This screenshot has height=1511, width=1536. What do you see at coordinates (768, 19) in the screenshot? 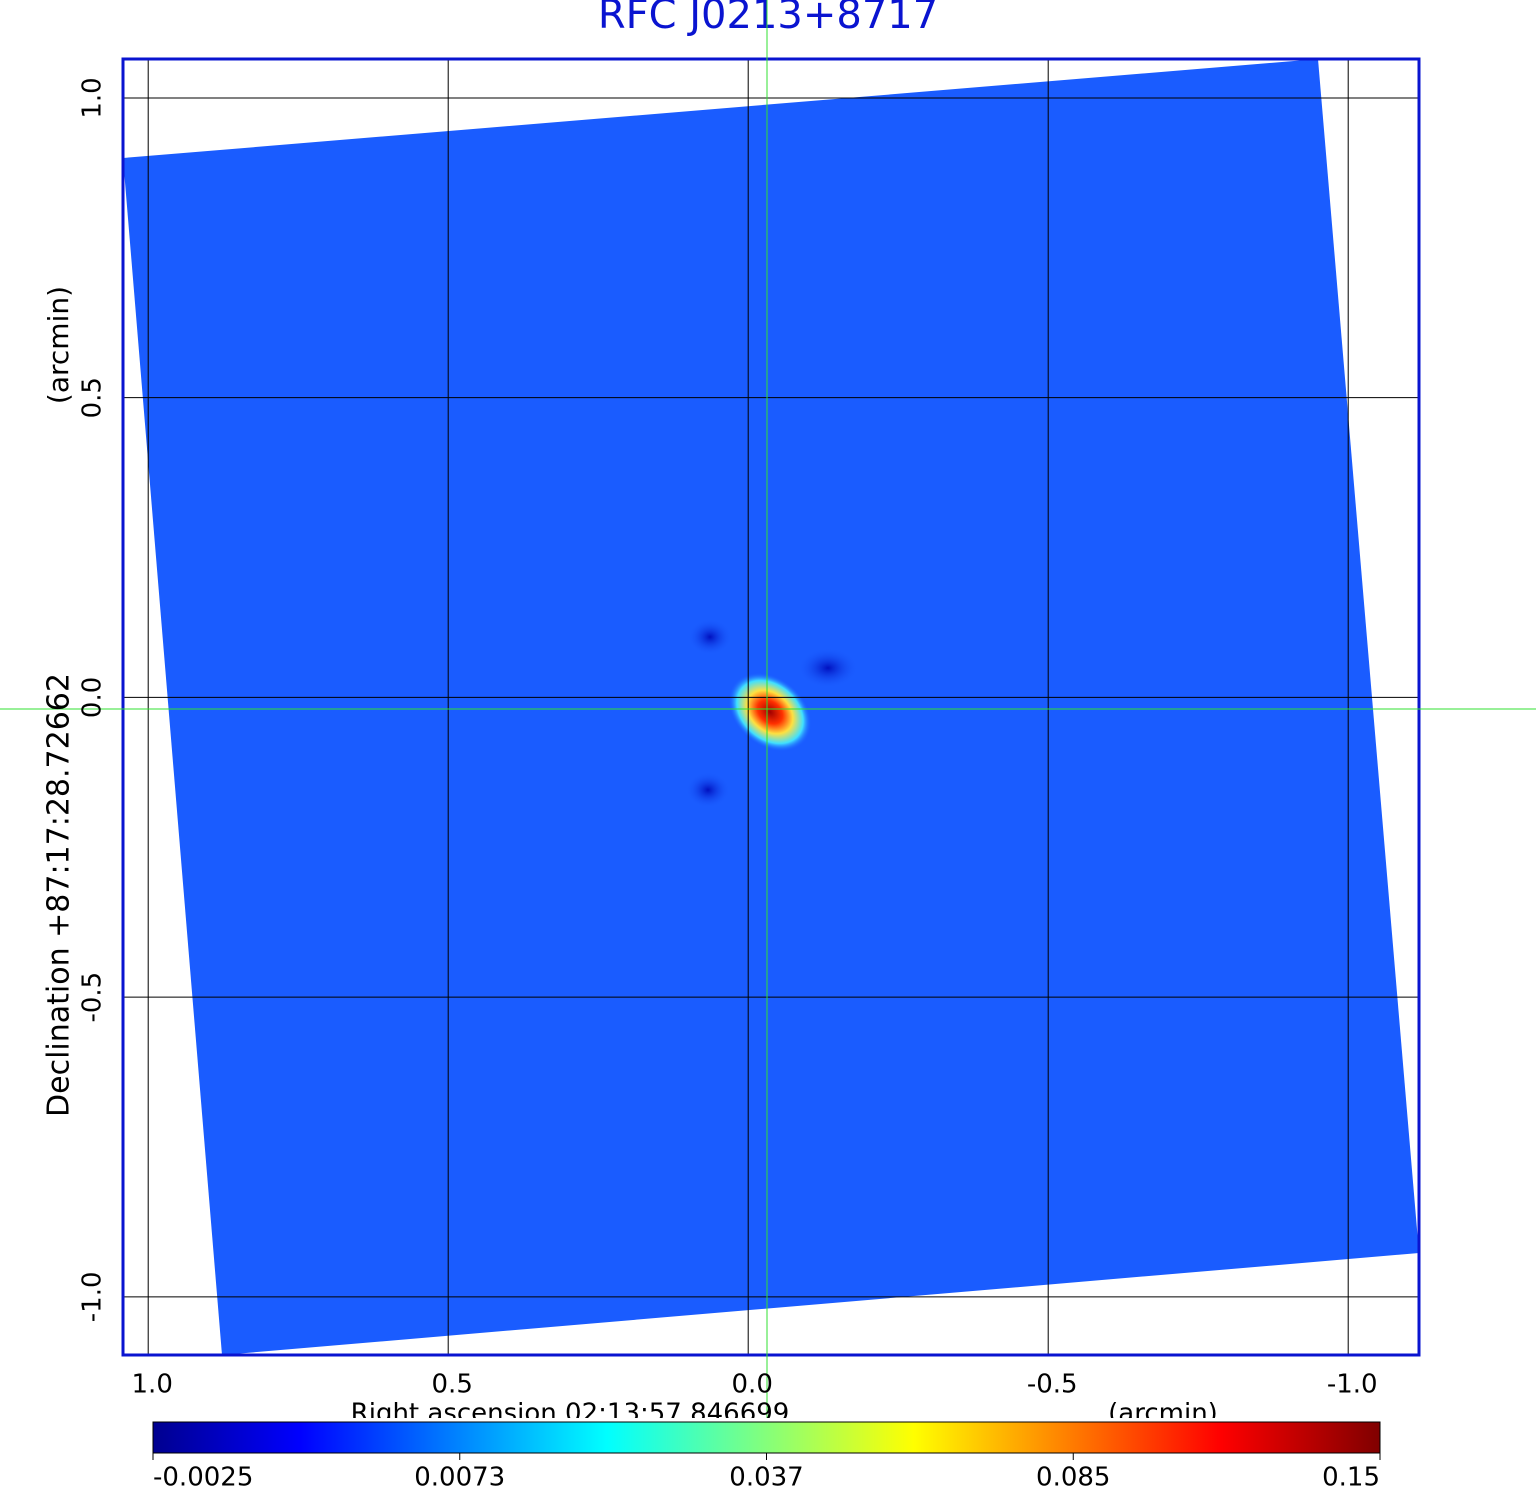
I see `chart-title: RFC J0213+8717` at bounding box center [768, 19].